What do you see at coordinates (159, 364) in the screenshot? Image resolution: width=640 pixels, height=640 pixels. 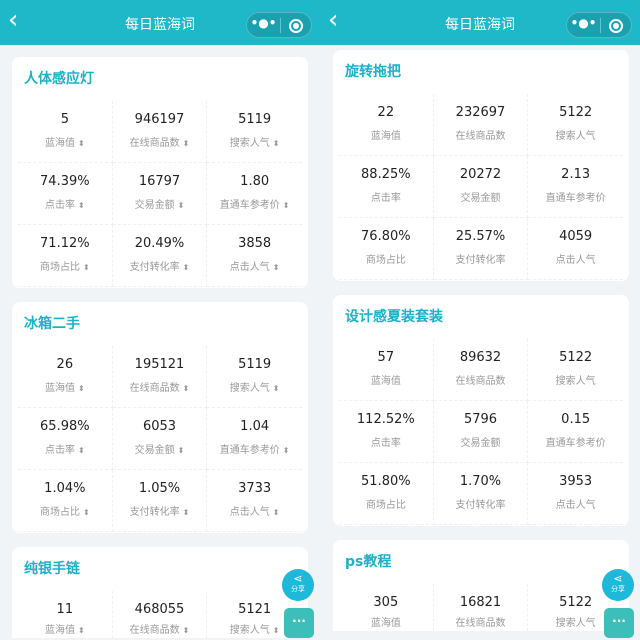 I see `metric-value: 195121` at bounding box center [159, 364].